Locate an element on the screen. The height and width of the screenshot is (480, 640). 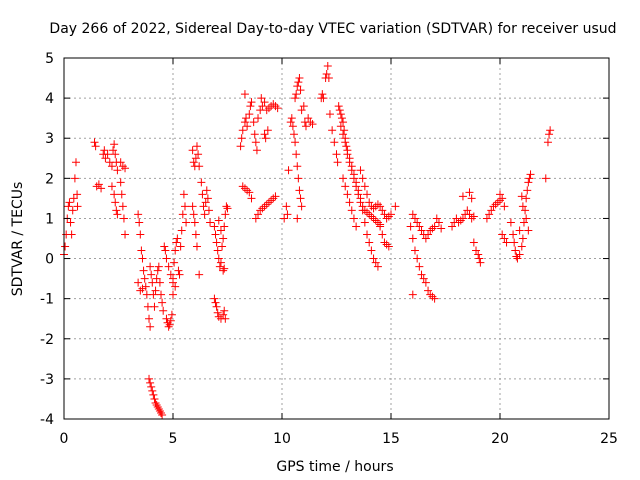
y-tick-label: 1 is located at coordinates (49, 219).